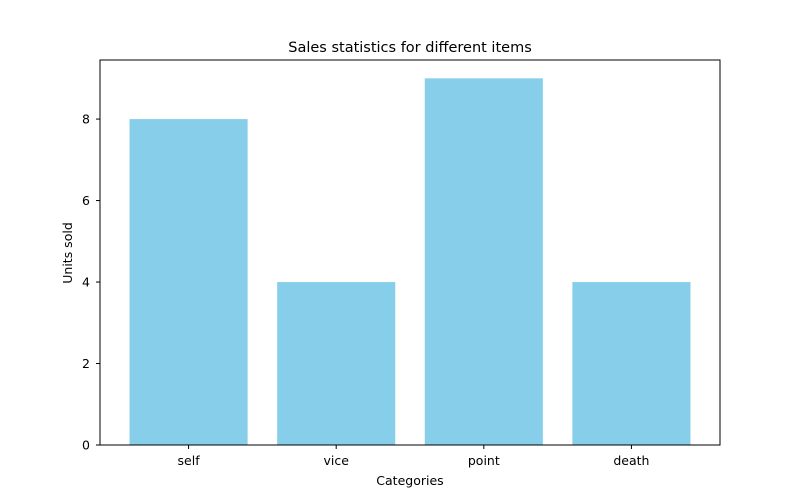 Image resolution: width=800 pixels, height=500 pixels. Describe the element at coordinates (86, 200) in the screenshot. I see `y-tick-label-6: 6` at that location.